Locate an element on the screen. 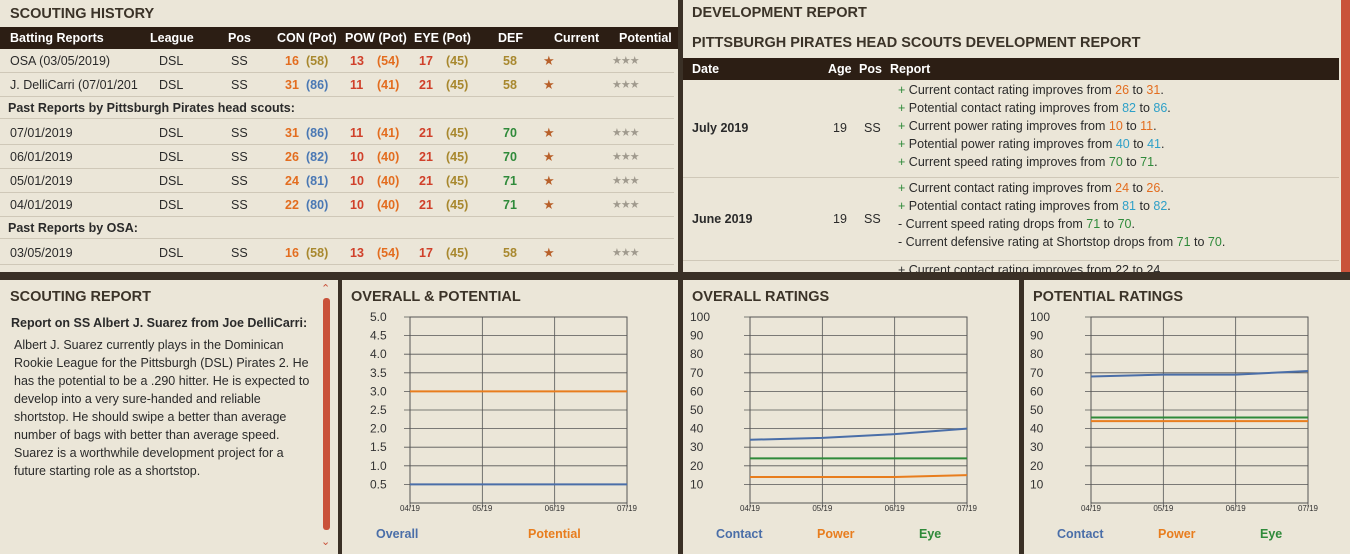 The image size is (1350, 554). dev-line-text: Current speed rating drops from is located at coordinates (996, 224).